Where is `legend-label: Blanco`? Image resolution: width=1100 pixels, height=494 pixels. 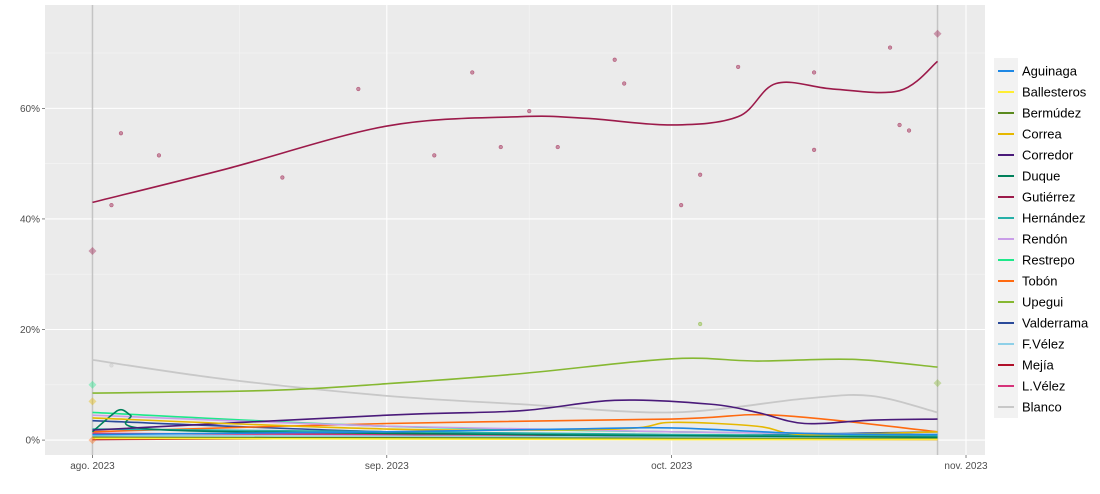
legend-label: Blanco is located at coordinates (1042, 407).